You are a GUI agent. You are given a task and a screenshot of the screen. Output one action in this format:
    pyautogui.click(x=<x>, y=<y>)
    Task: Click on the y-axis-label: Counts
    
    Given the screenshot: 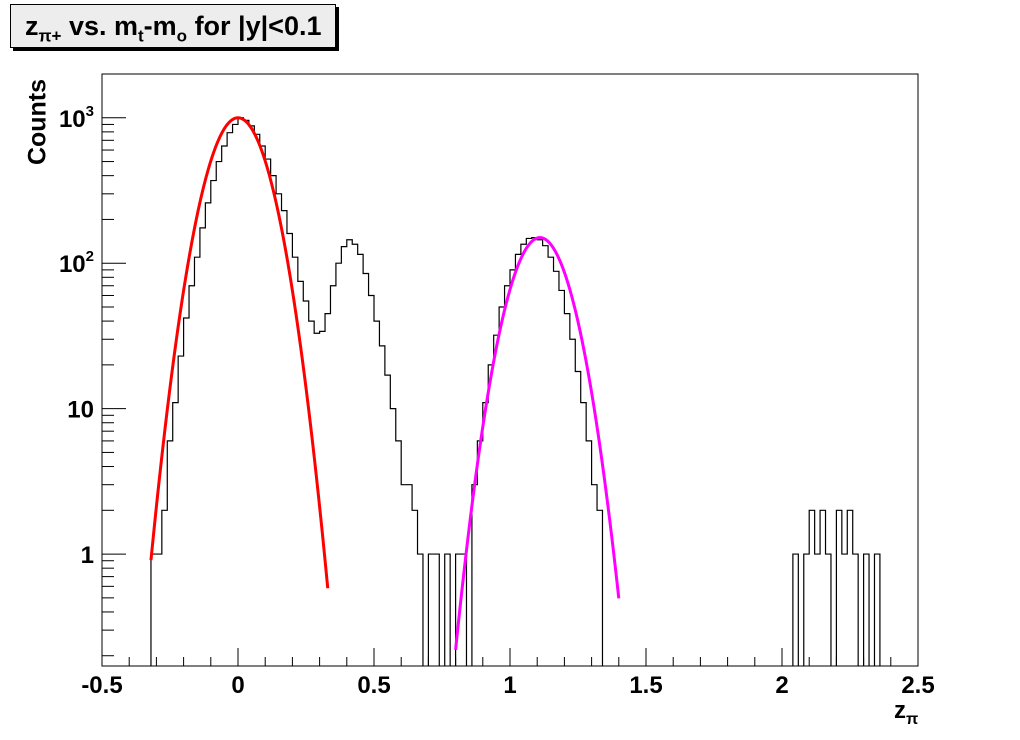 What is the action you would take?
    pyautogui.click(x=37, y=122)
    